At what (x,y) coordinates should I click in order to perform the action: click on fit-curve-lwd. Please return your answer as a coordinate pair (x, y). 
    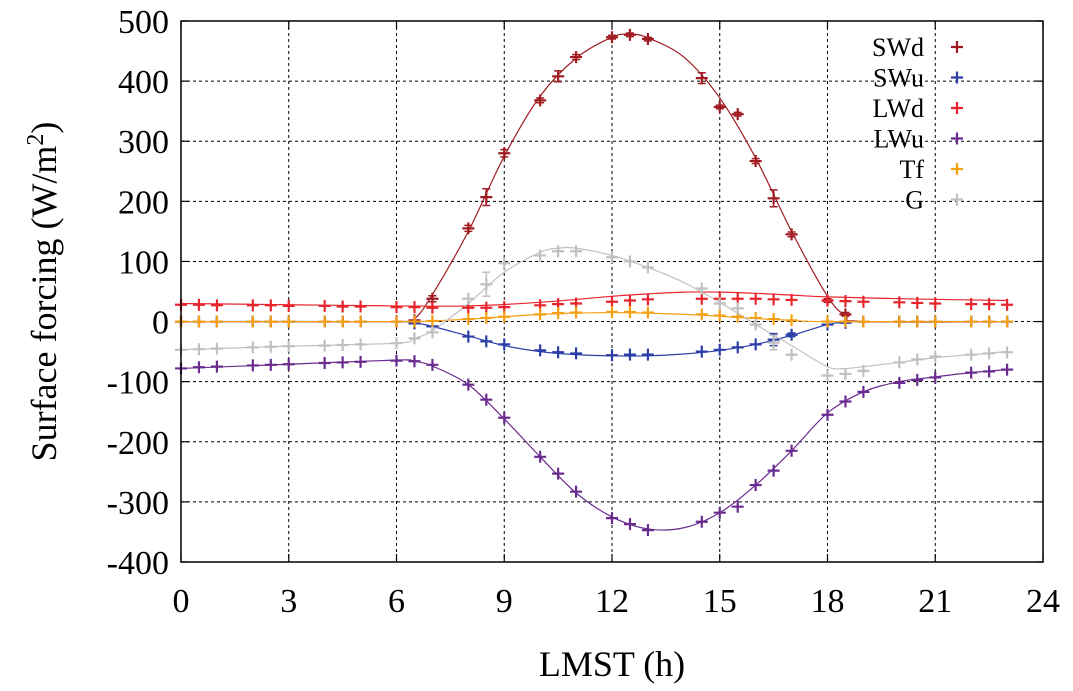
    Looking at the image, I should click on (594, 299).